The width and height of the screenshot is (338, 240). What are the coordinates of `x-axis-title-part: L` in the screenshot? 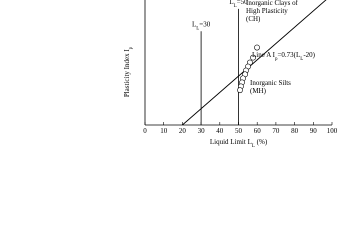 It's located at (253, 146).